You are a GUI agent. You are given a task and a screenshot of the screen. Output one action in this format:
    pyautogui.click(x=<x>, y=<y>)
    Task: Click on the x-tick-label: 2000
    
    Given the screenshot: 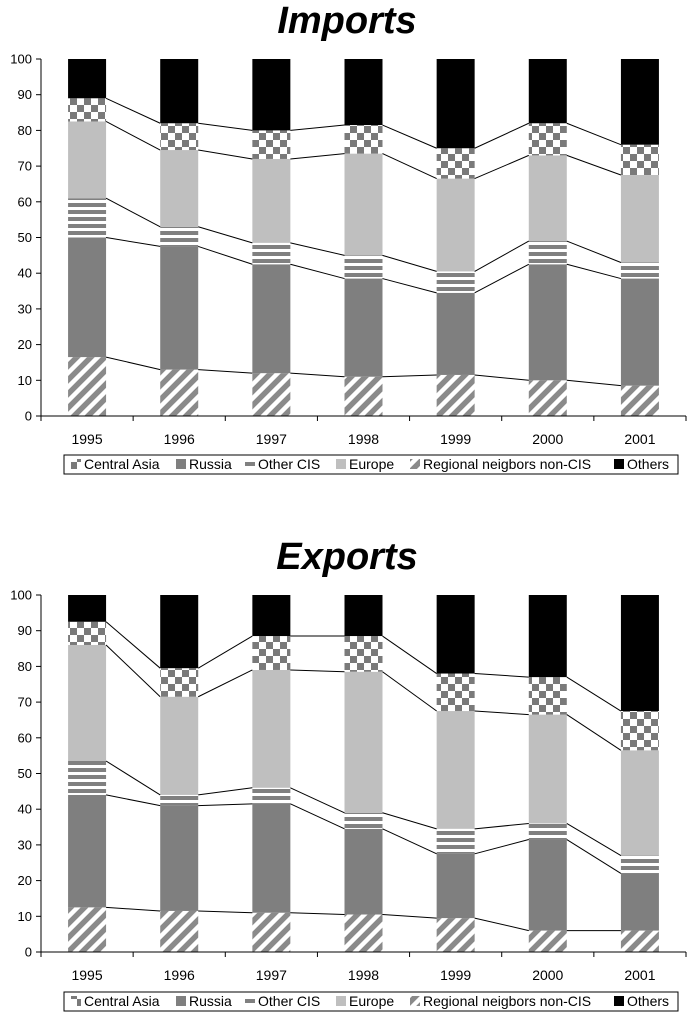 What is the action you would take?
    pyautogui.click(x=547, y=439)
    